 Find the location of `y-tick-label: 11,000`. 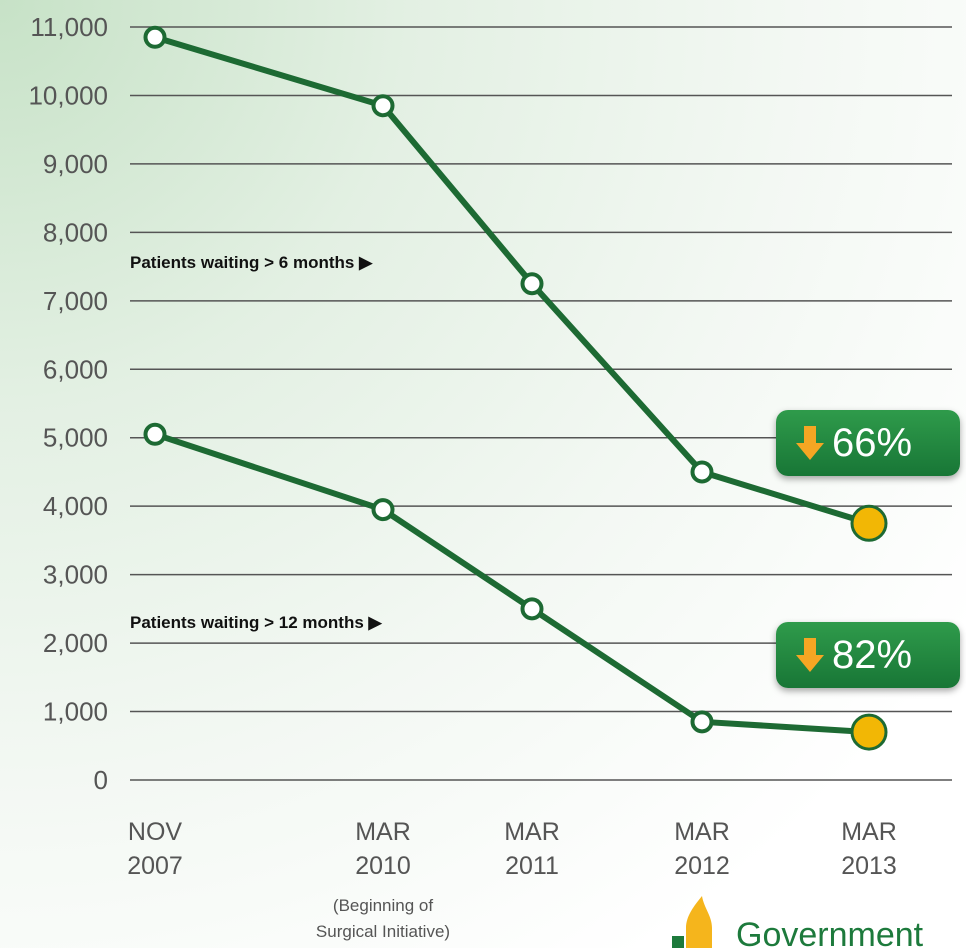

y-tick-label: 11,000 is located at coordinates (69, 27).